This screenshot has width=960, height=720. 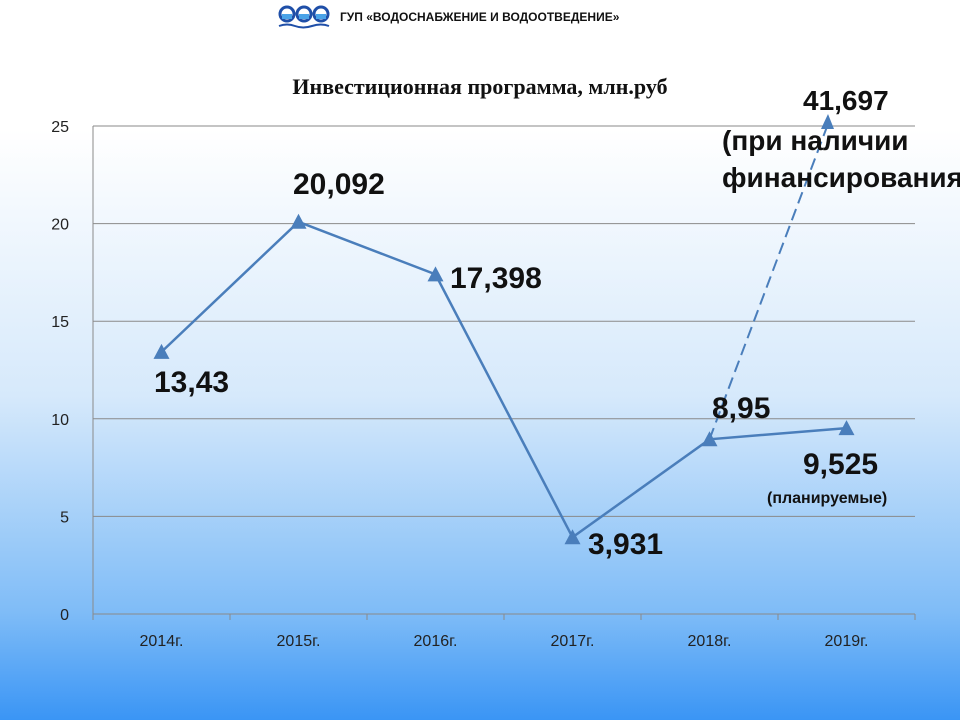 I want to click on y-tick-label: 15, so click(x=60, y=322).